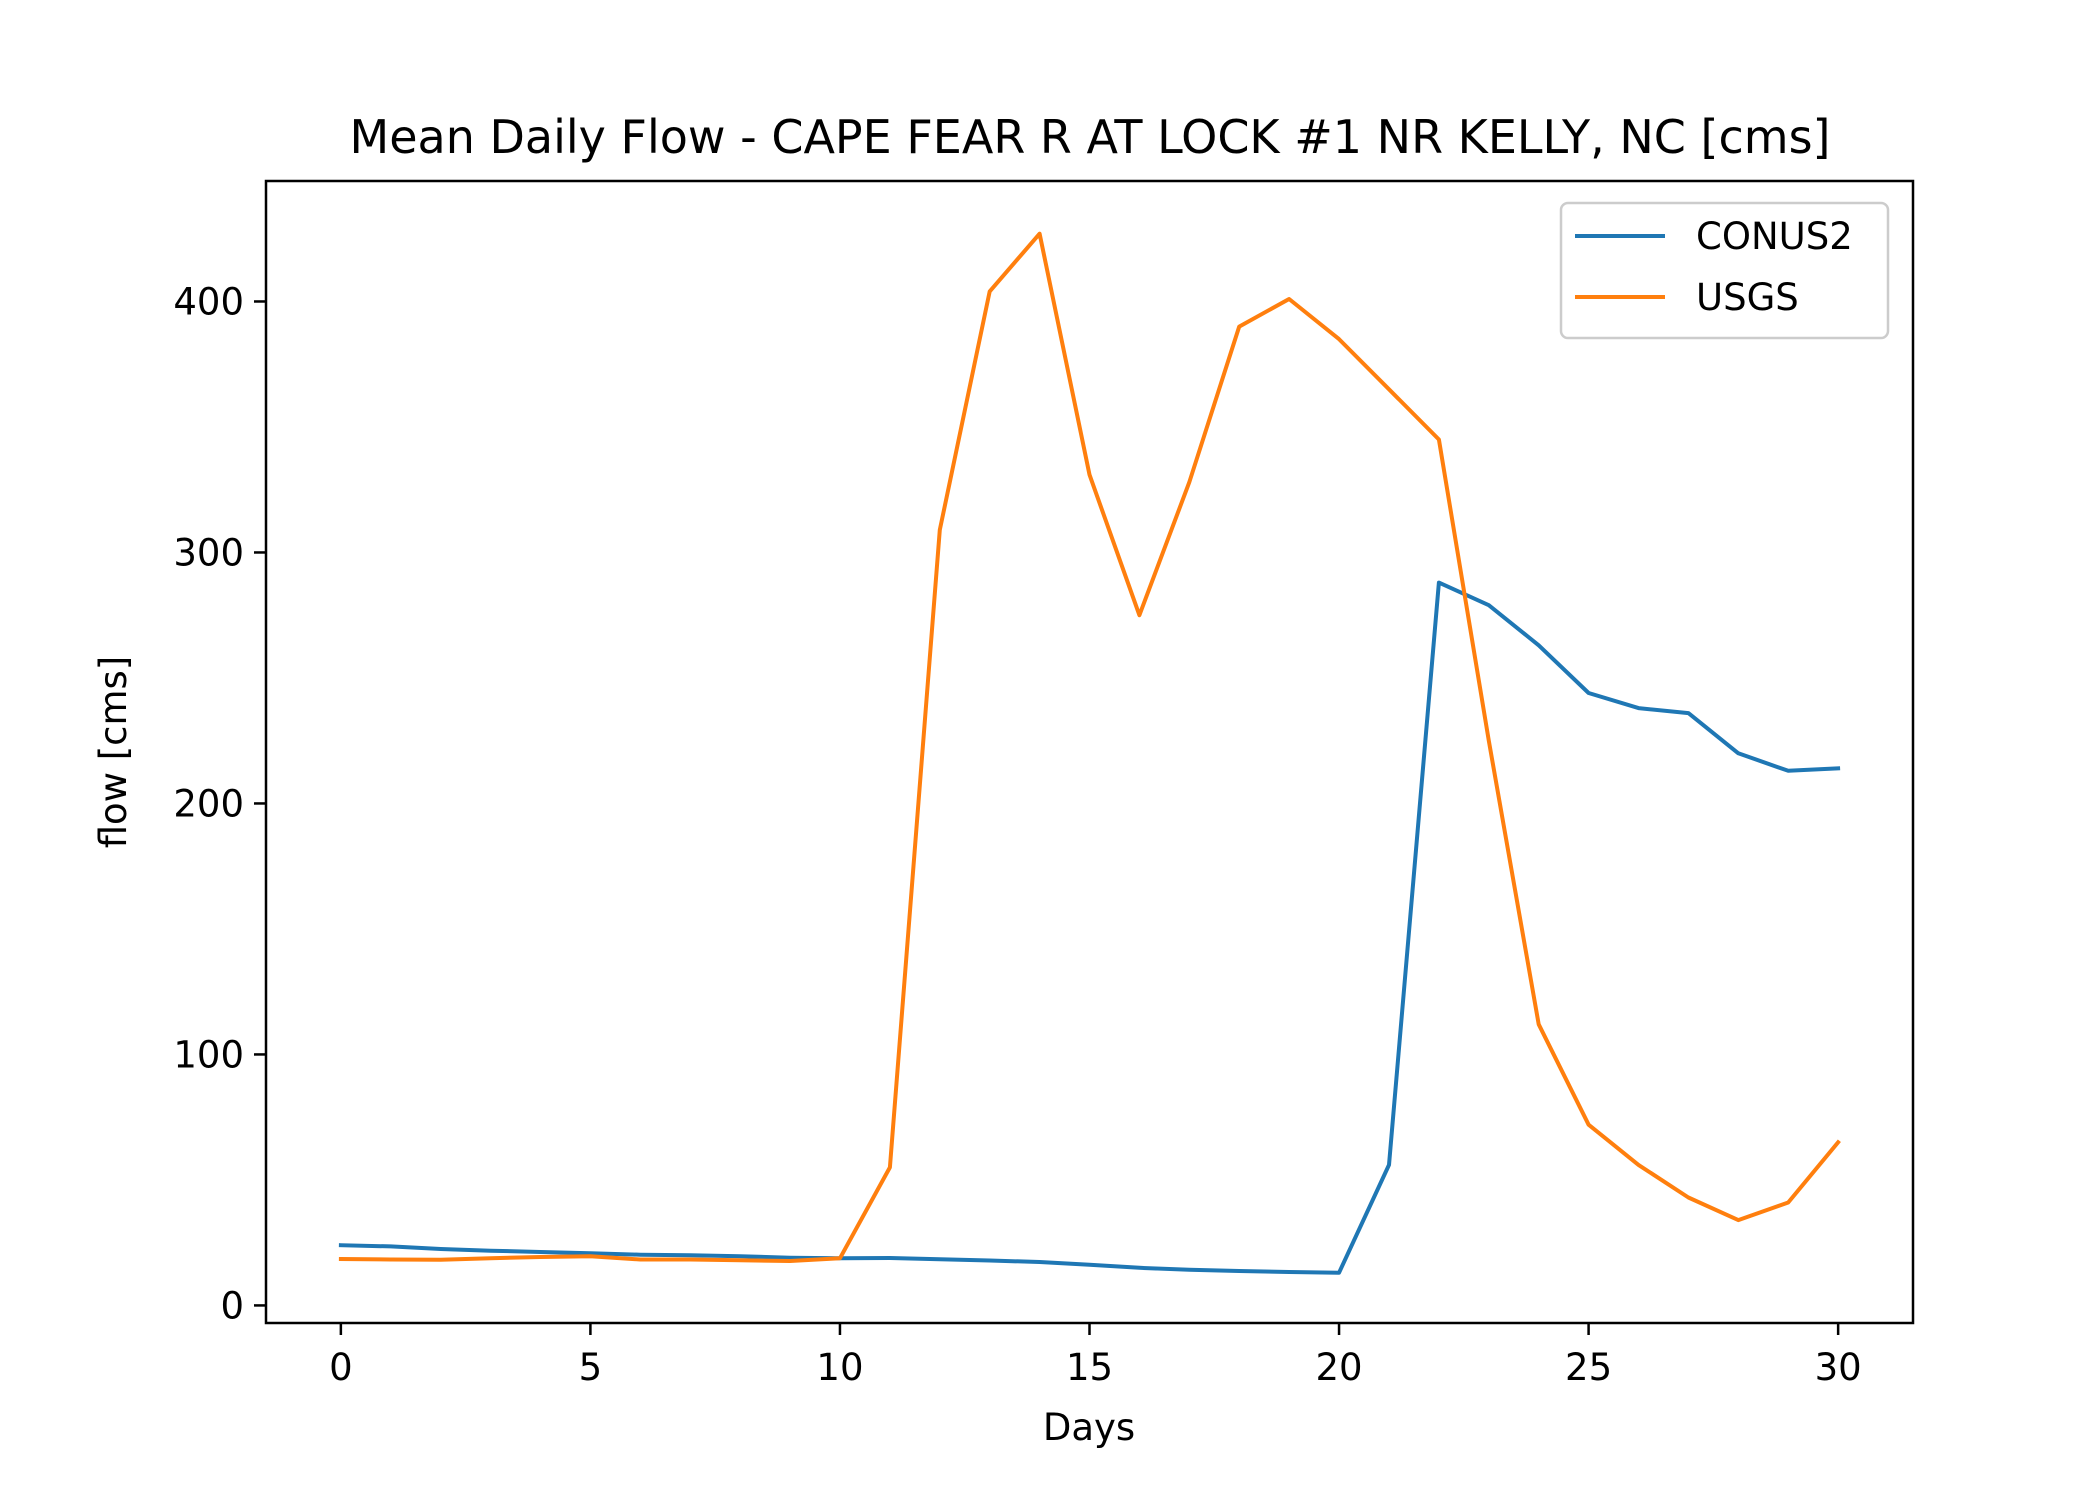 The height and width of the screenshot is (1500, 2100). Describe the element at coordinates (208, 552) in the screenshot. I see `y-tick-label: 300` at that location.